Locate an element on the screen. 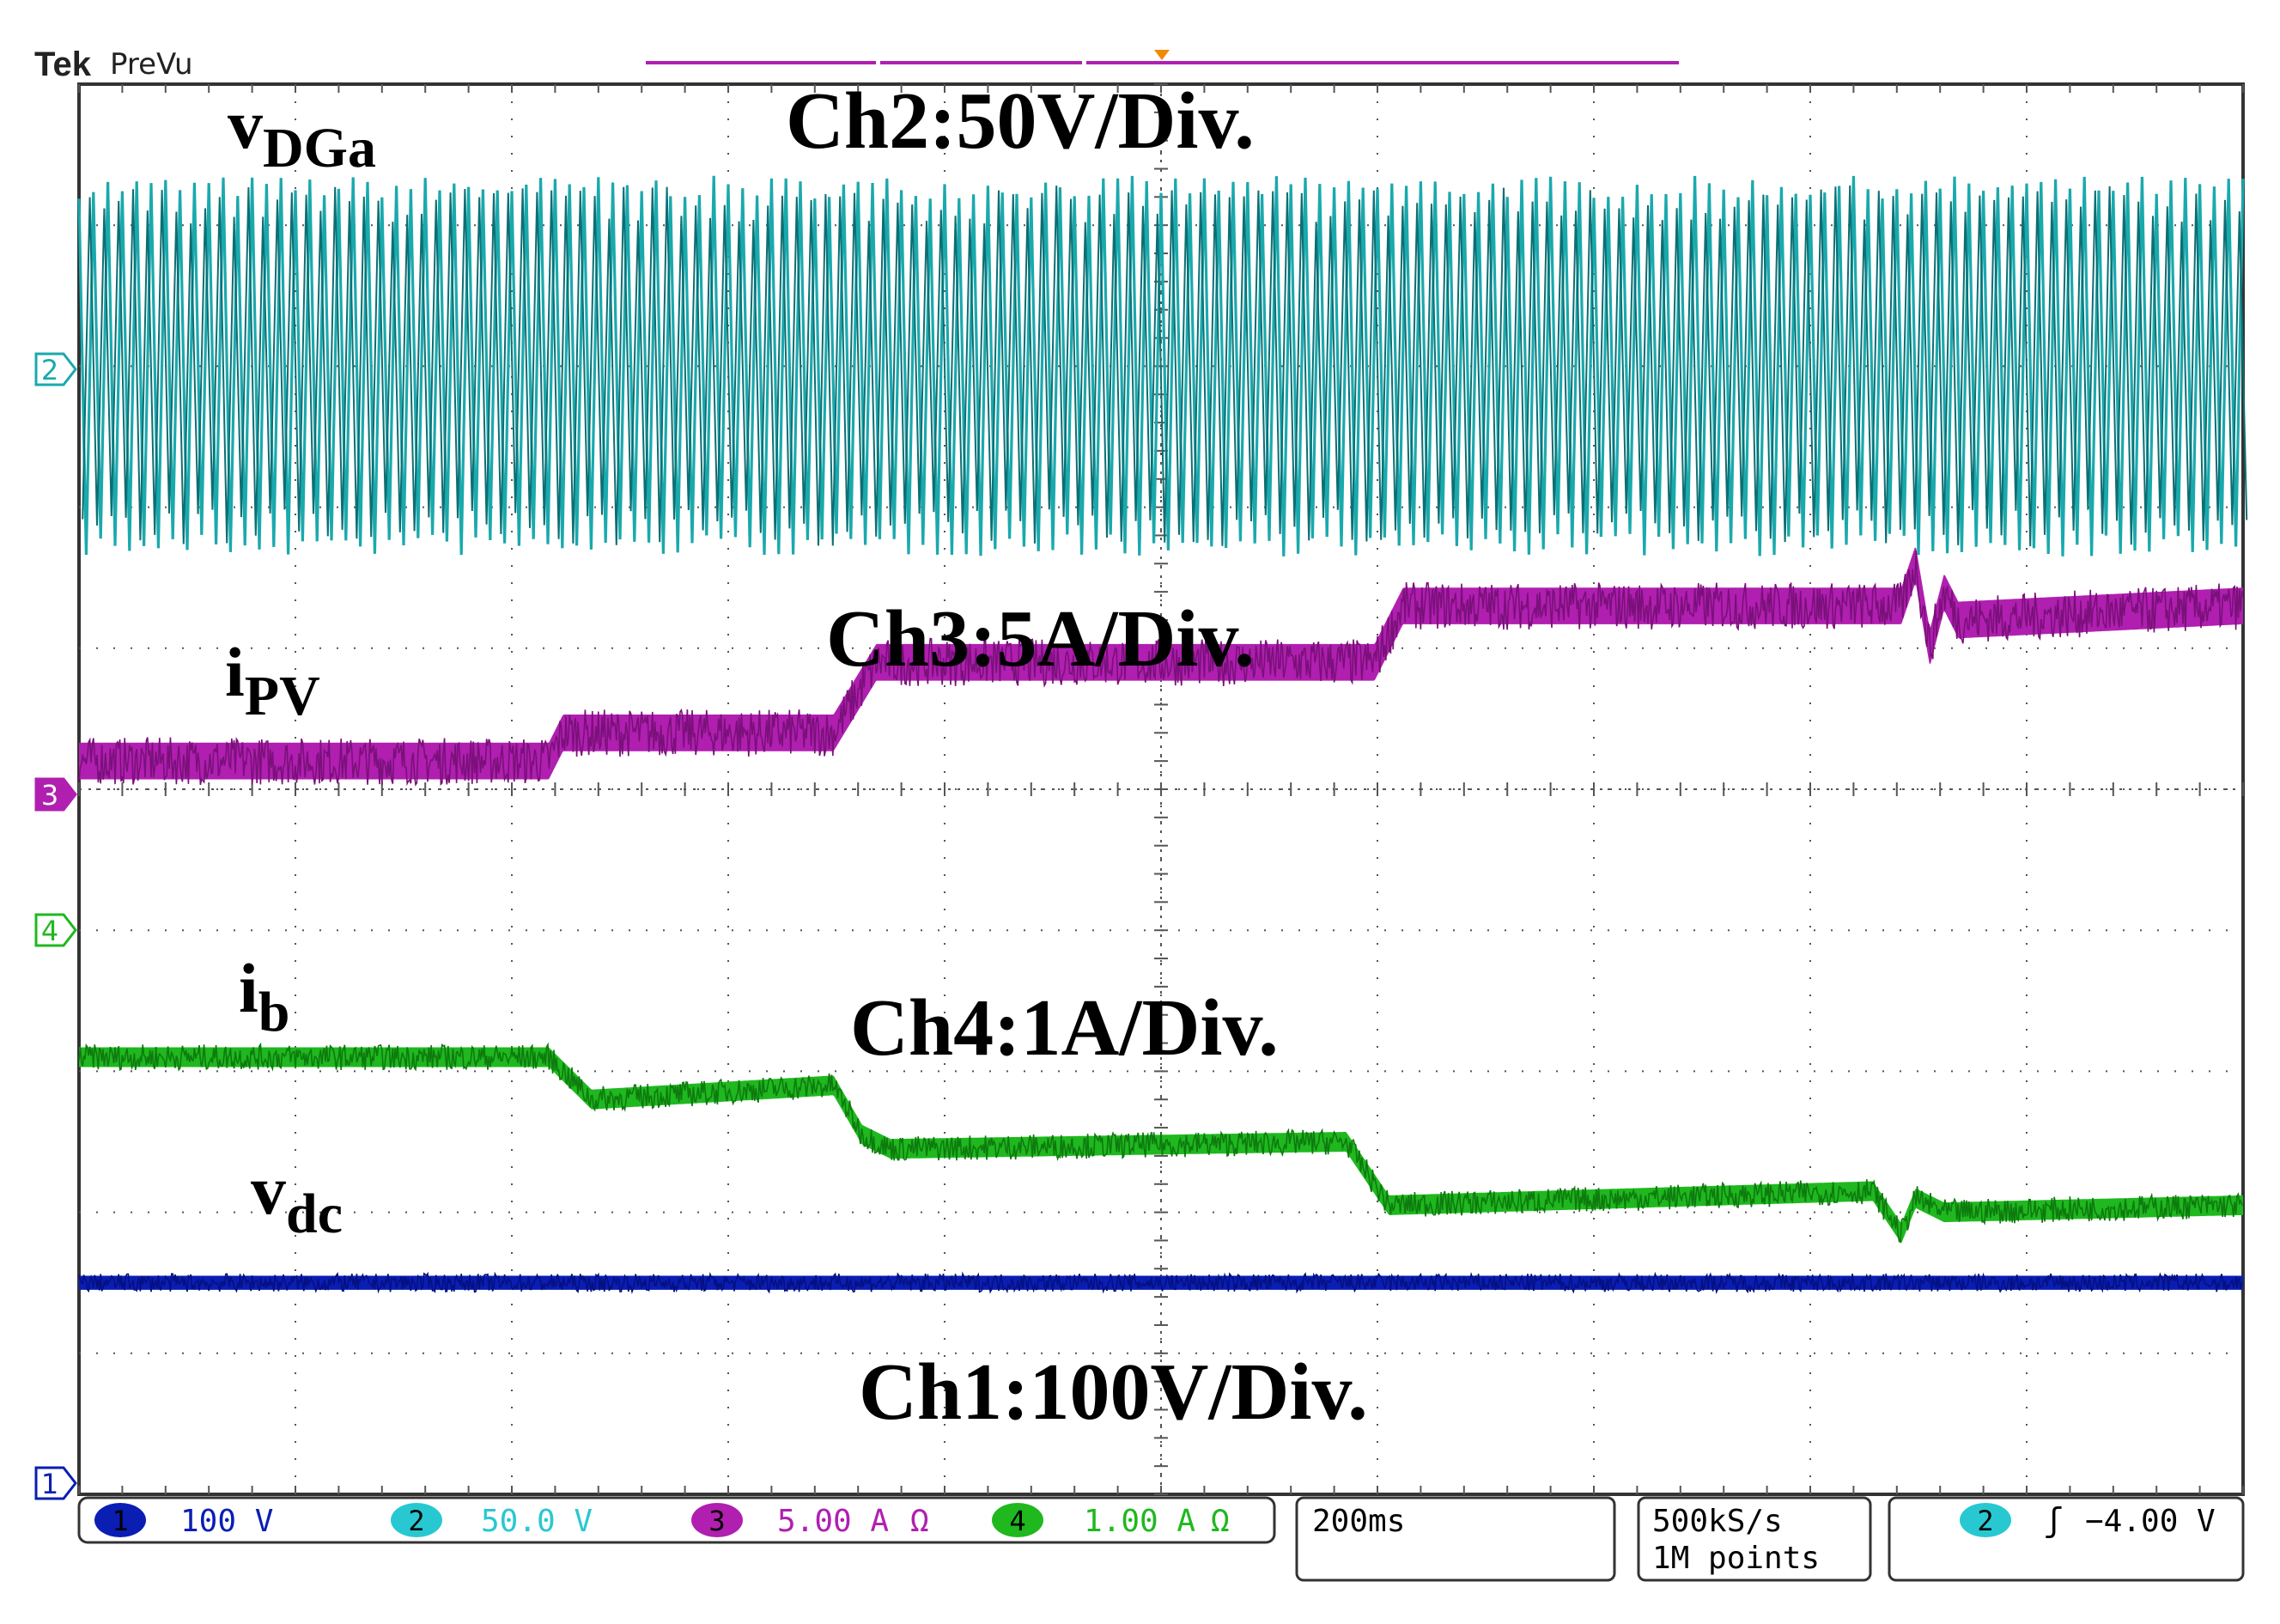 This screenshot has height=1624, width=2280. trigger-point-icon is located at coordinates (1162, 55).